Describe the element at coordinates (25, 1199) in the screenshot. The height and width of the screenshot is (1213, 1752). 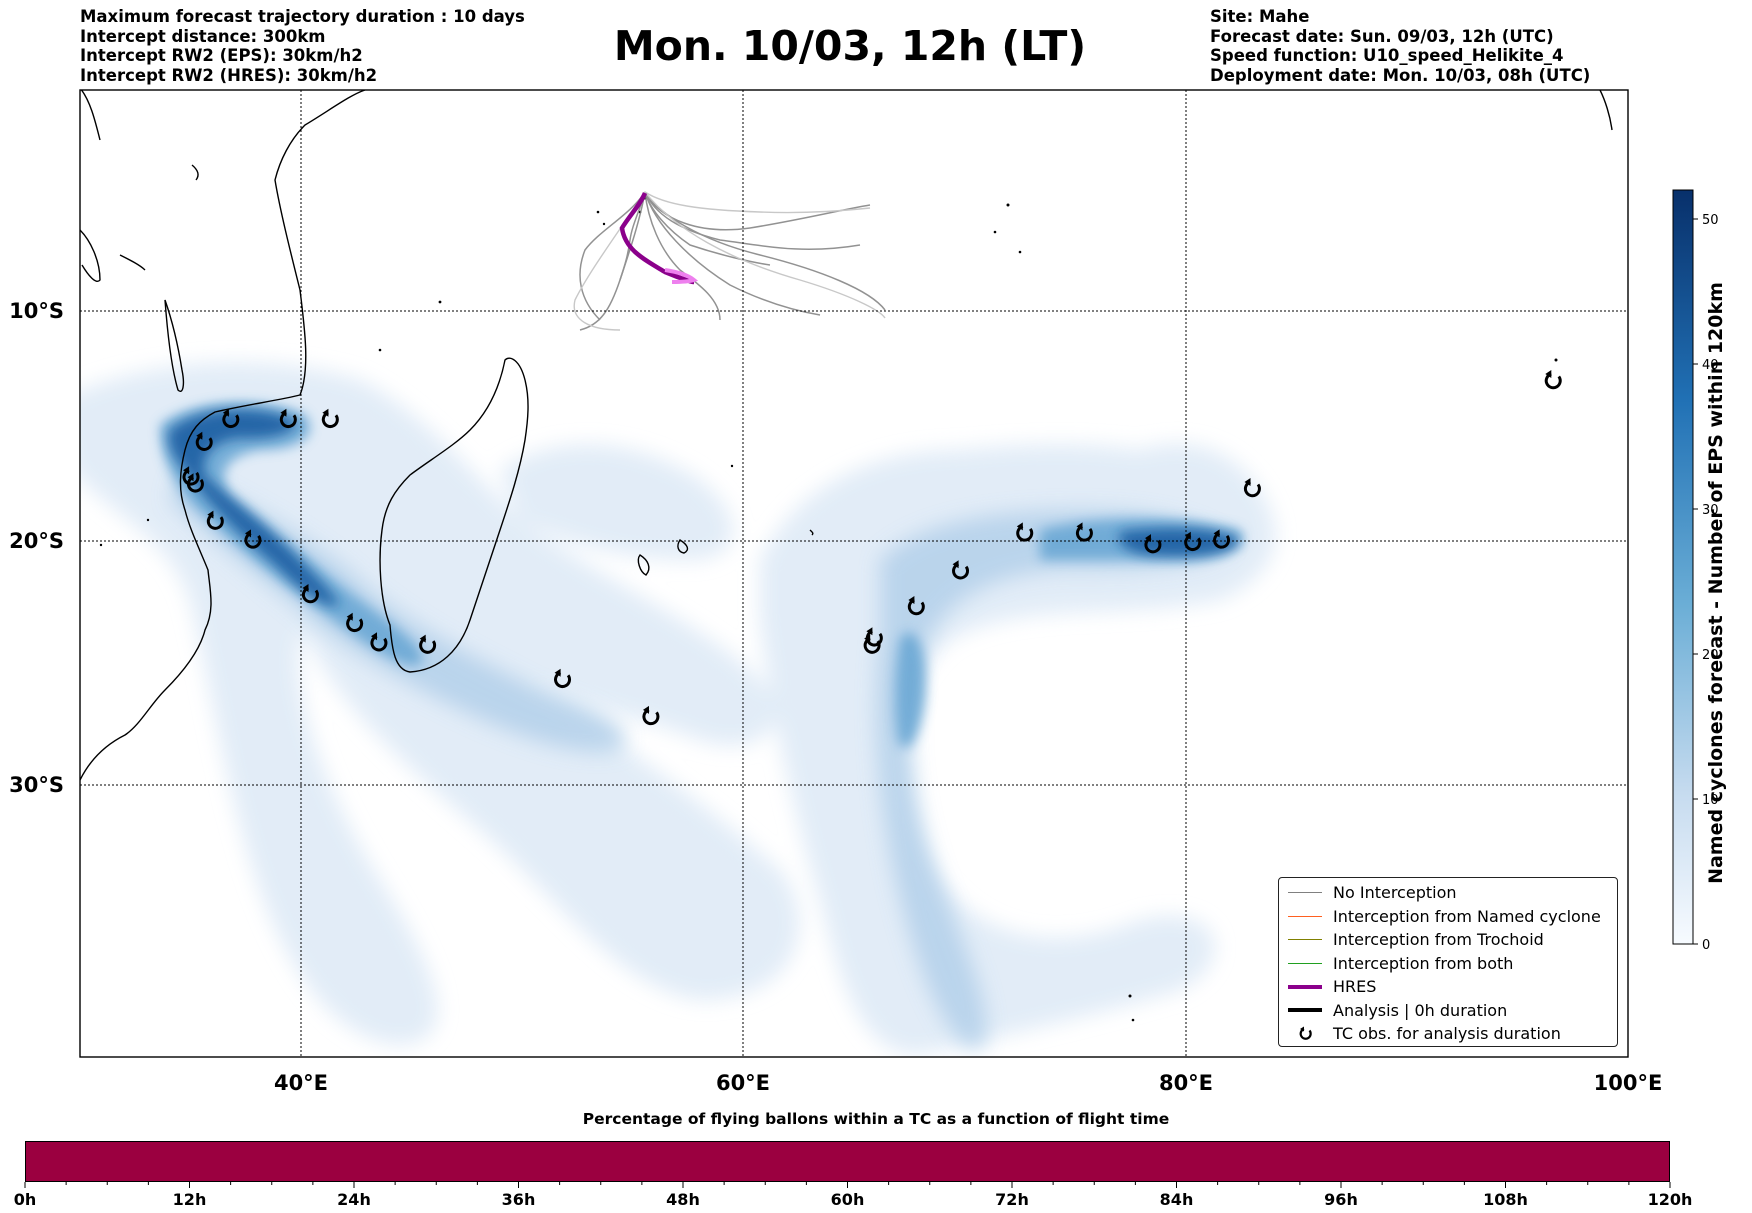
I see `flight-time-label: 0h` at that location.